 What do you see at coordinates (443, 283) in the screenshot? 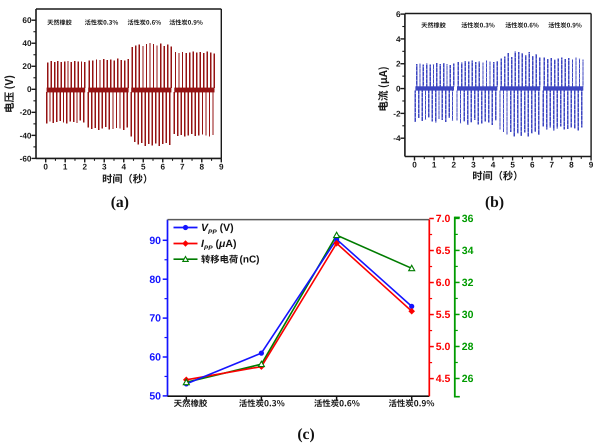
I see `svg-text: 6.0` at bounding box center [443, 283].